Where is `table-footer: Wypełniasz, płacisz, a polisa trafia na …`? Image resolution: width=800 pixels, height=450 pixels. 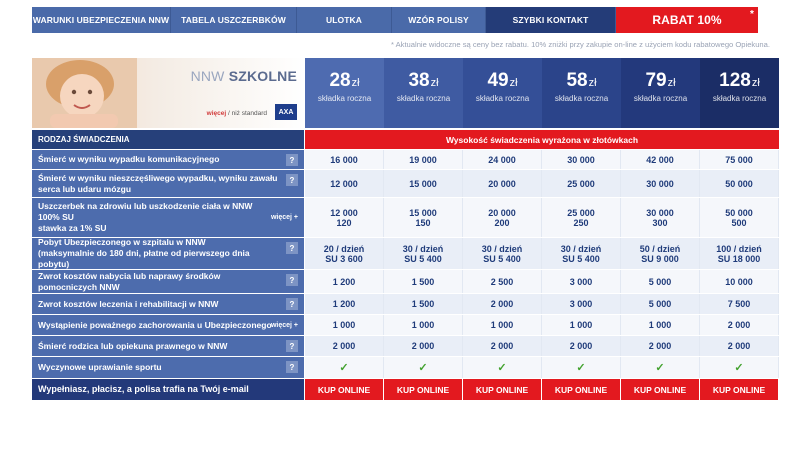
table-footer: Wypełniasz, płacisz, a polisa trafia na … is located at coordinates (405, 390).